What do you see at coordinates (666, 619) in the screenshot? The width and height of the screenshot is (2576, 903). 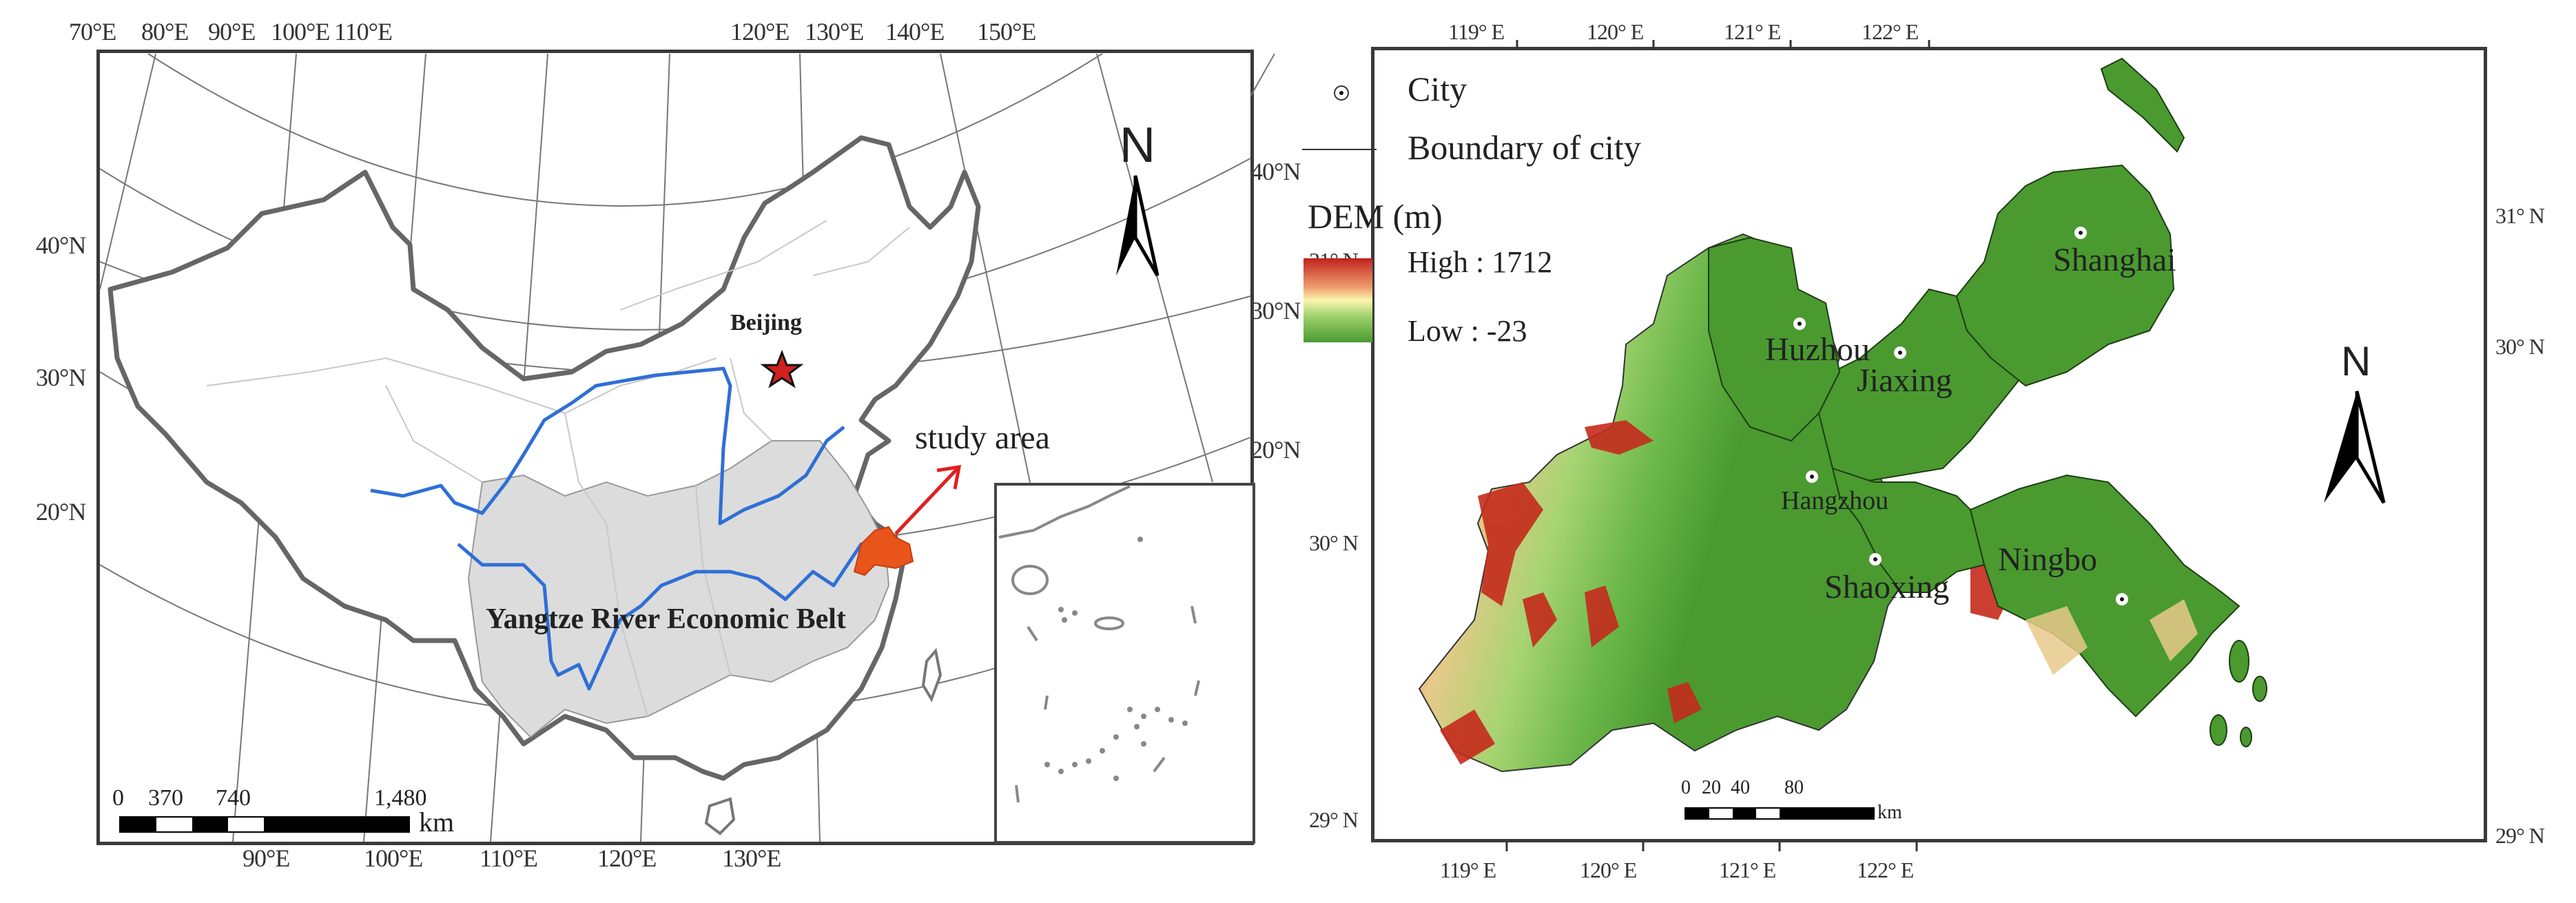 I see `economic-belt-label: Yangtze River Economic Belt` at bounding box center [666, 619].